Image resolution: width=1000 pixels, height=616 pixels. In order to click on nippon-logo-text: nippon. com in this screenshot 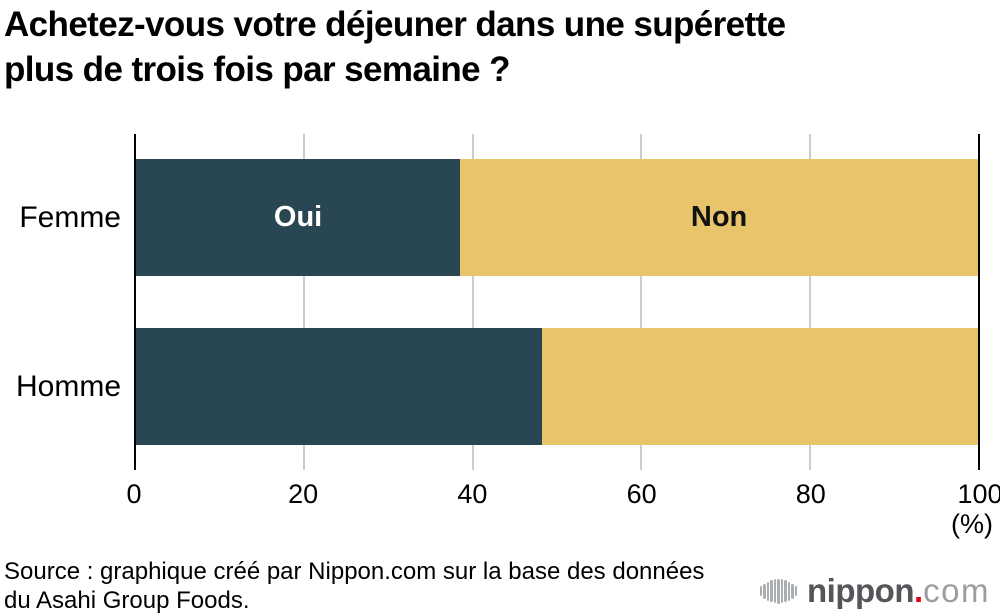, I will do `click(898, 591)`.